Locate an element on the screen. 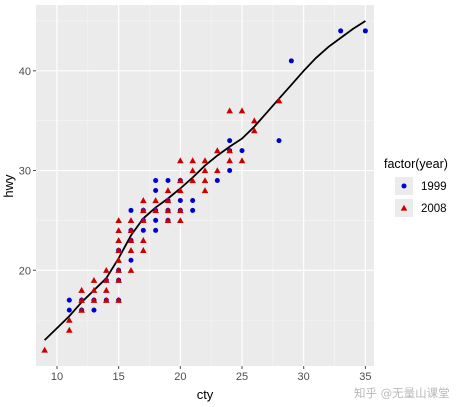  x-tick-labels: 10 15 20 25 30 35 is located at coordinates (211, 377).